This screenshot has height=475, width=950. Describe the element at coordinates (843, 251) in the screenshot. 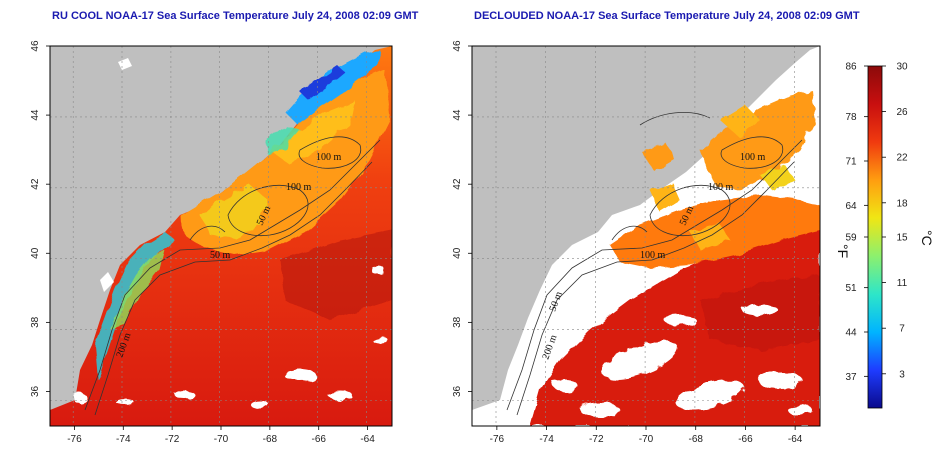

I see `fahrenheit-unit-label: °F` at that location.